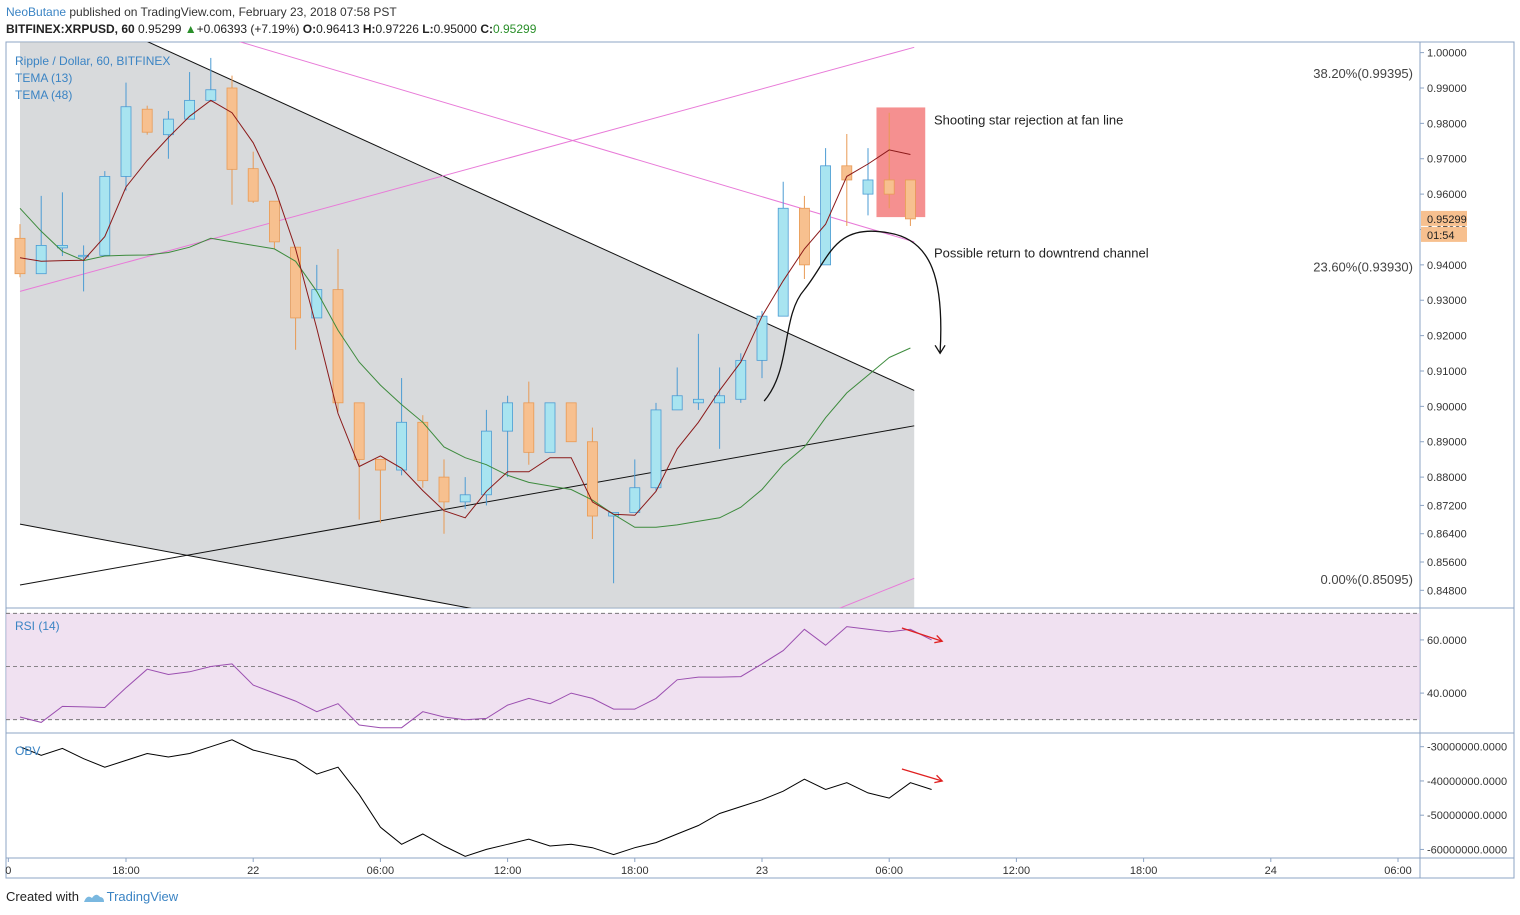  Describe the element at coordinates (1467, 850) in the screenshot. I see `obv-tick-label: -60000000.0000` at that location.